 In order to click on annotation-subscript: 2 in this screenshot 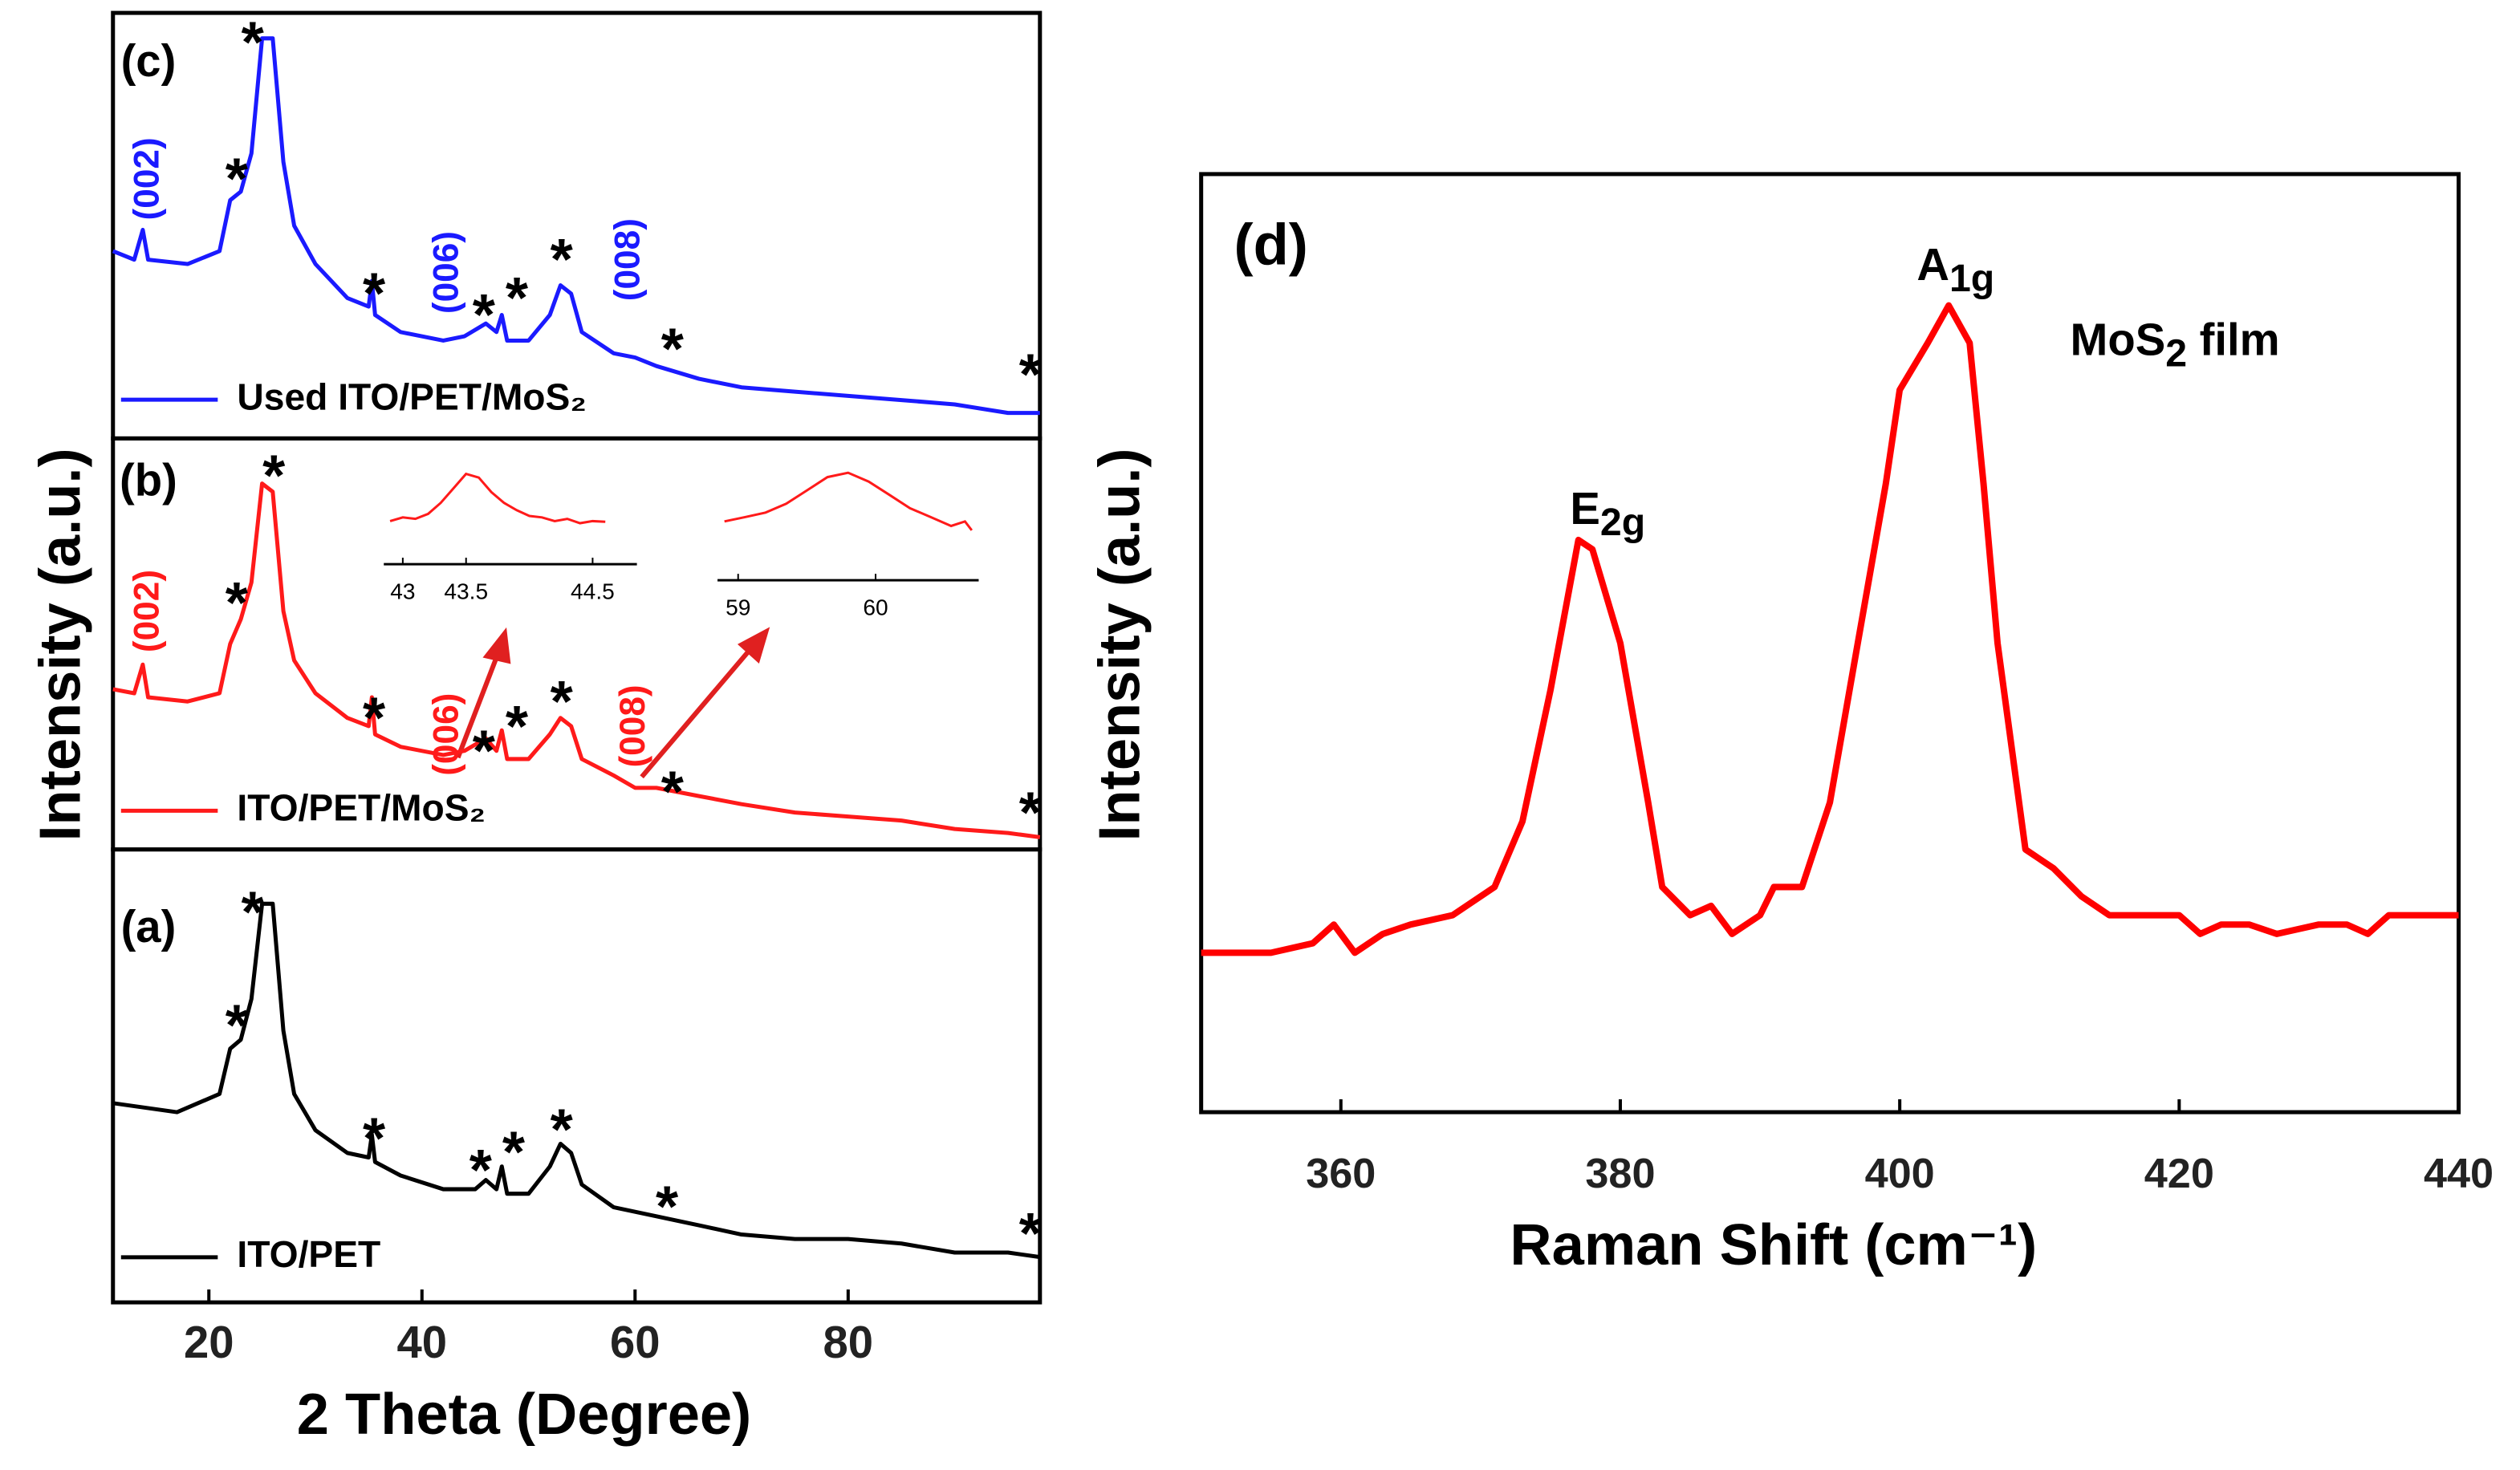, I will do `click(2176, 353)`.